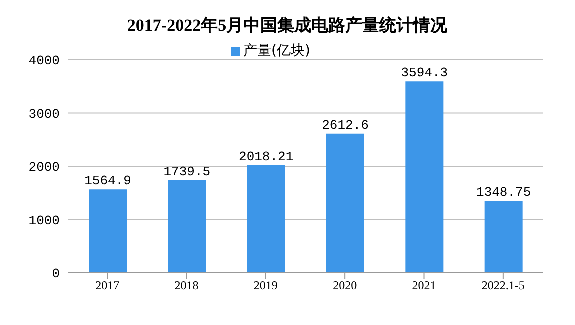 This screenshot has height=325, width=575. What do you see at coordinates (345, 285) in the screenshot?
I see `x-tick-label: 2020` at bounding box center [345, 285].